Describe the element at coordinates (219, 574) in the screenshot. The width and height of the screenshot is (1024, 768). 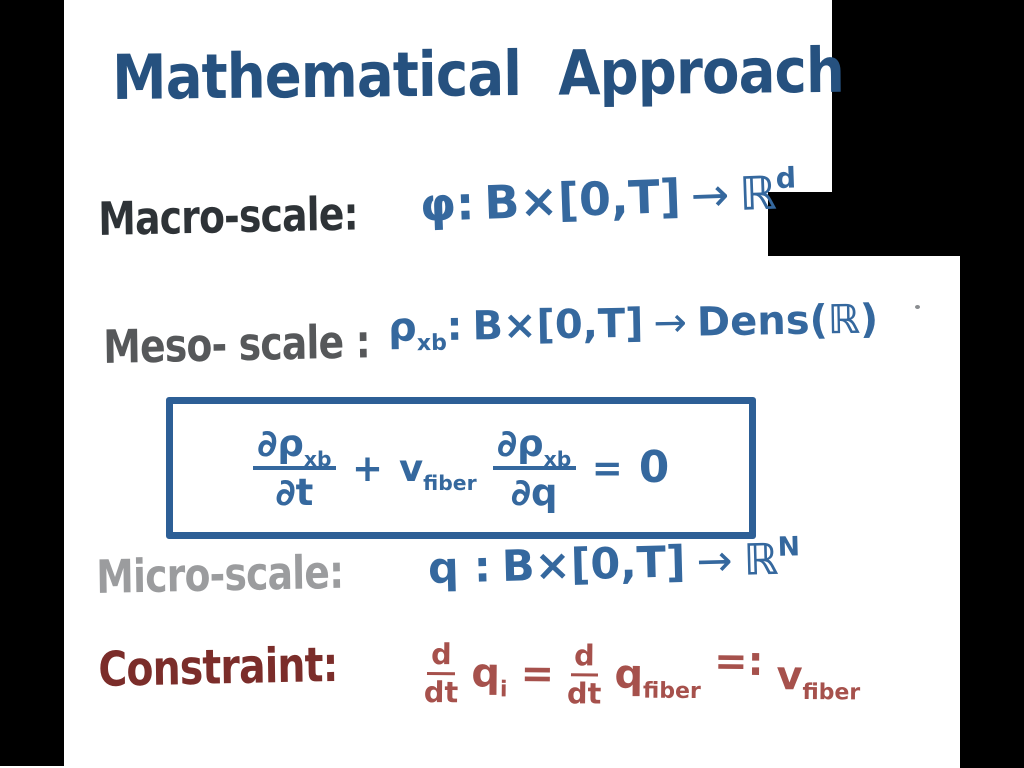
I see `micro-scale-label: Micro-scale:` at that location.